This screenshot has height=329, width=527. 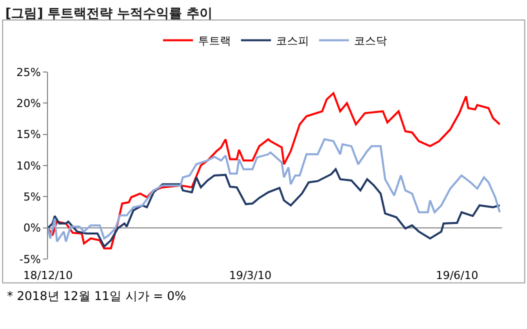 What do you see at coordinates (457, 275) in the screenshot?
I see `x-tick-label: 19/6/10` at bounding box center [457, 275].